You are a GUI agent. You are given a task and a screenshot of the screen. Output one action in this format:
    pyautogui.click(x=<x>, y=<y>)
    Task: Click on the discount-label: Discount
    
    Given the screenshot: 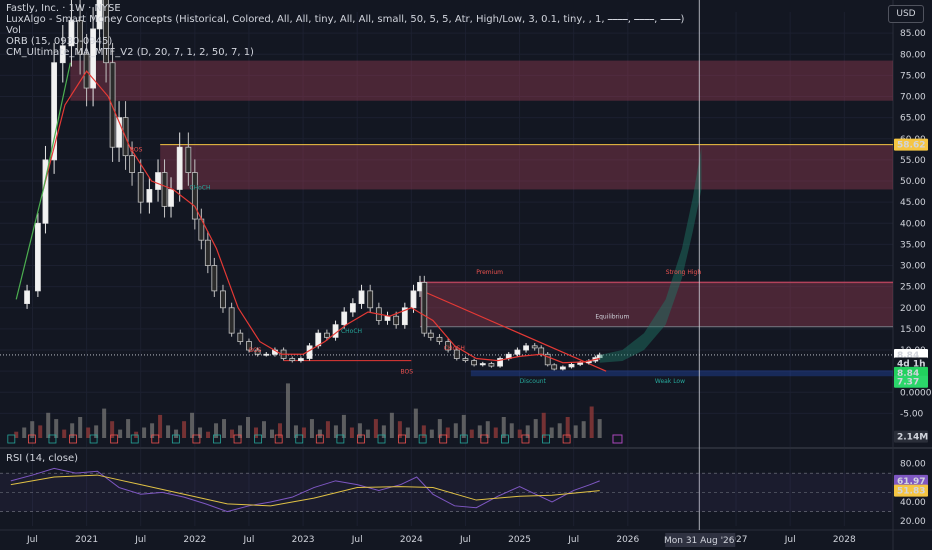 What is the action you would take?
    pyautogui.click(x=533, y=381)
    